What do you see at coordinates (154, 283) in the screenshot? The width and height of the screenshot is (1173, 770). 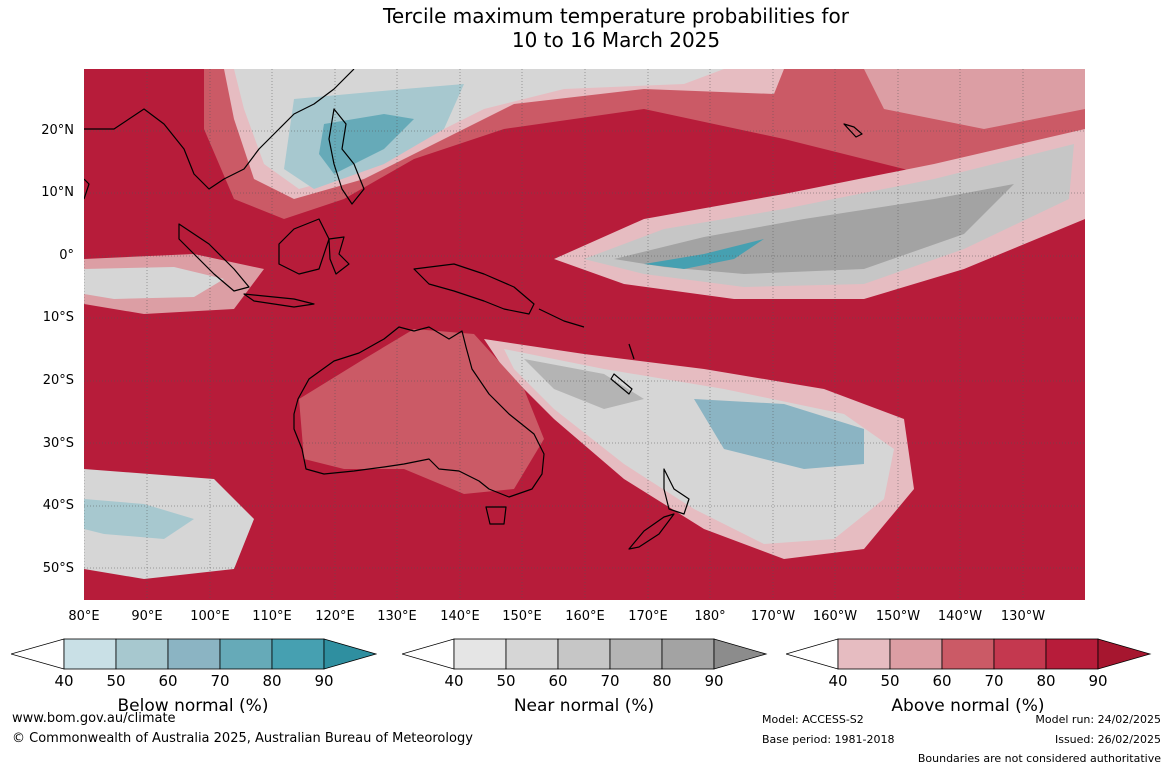 I see `indian-ocean-grey-region` at bounding box center [154, 283].